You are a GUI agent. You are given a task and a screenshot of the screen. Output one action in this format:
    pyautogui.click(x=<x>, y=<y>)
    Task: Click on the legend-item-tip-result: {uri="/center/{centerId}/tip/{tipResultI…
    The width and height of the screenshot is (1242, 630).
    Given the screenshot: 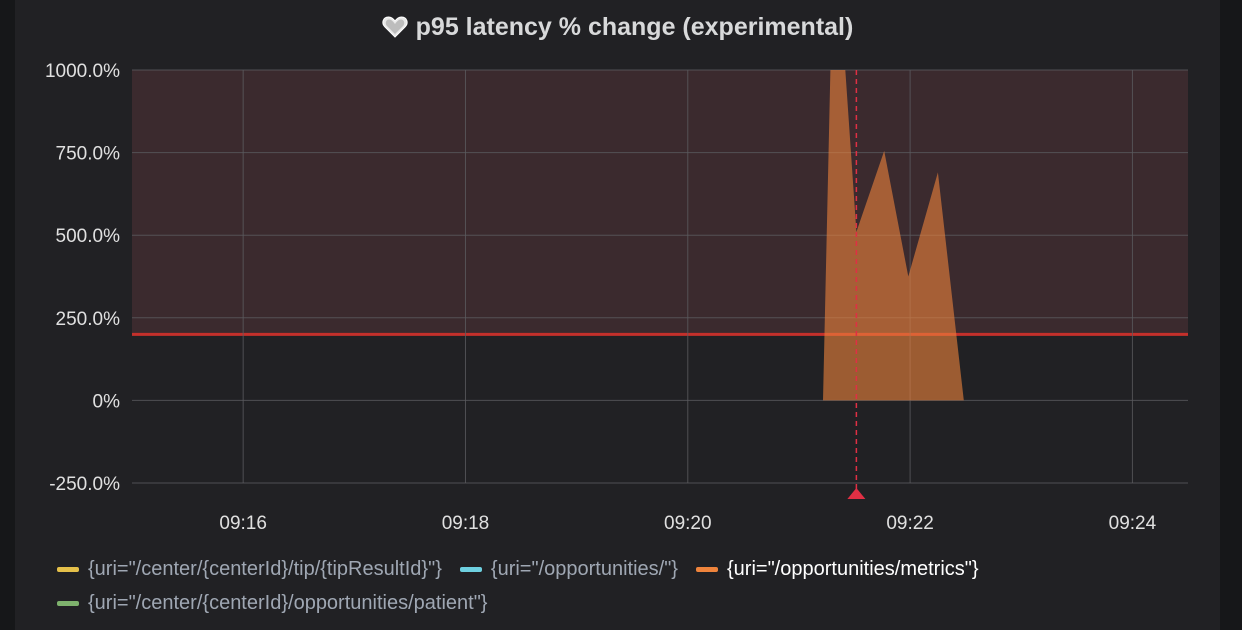 What is the action you would take?
    pyautogui.click(x=249, y=569)
    